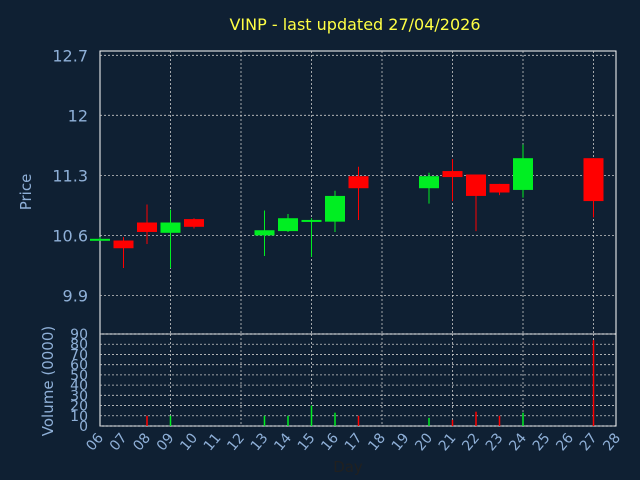 The width and height of the screenshot is (640, 480). What do you see at coordinates (589, 442) in the screenshot?
I see `x-tick-label: 27` at bounding box center [589, 442].